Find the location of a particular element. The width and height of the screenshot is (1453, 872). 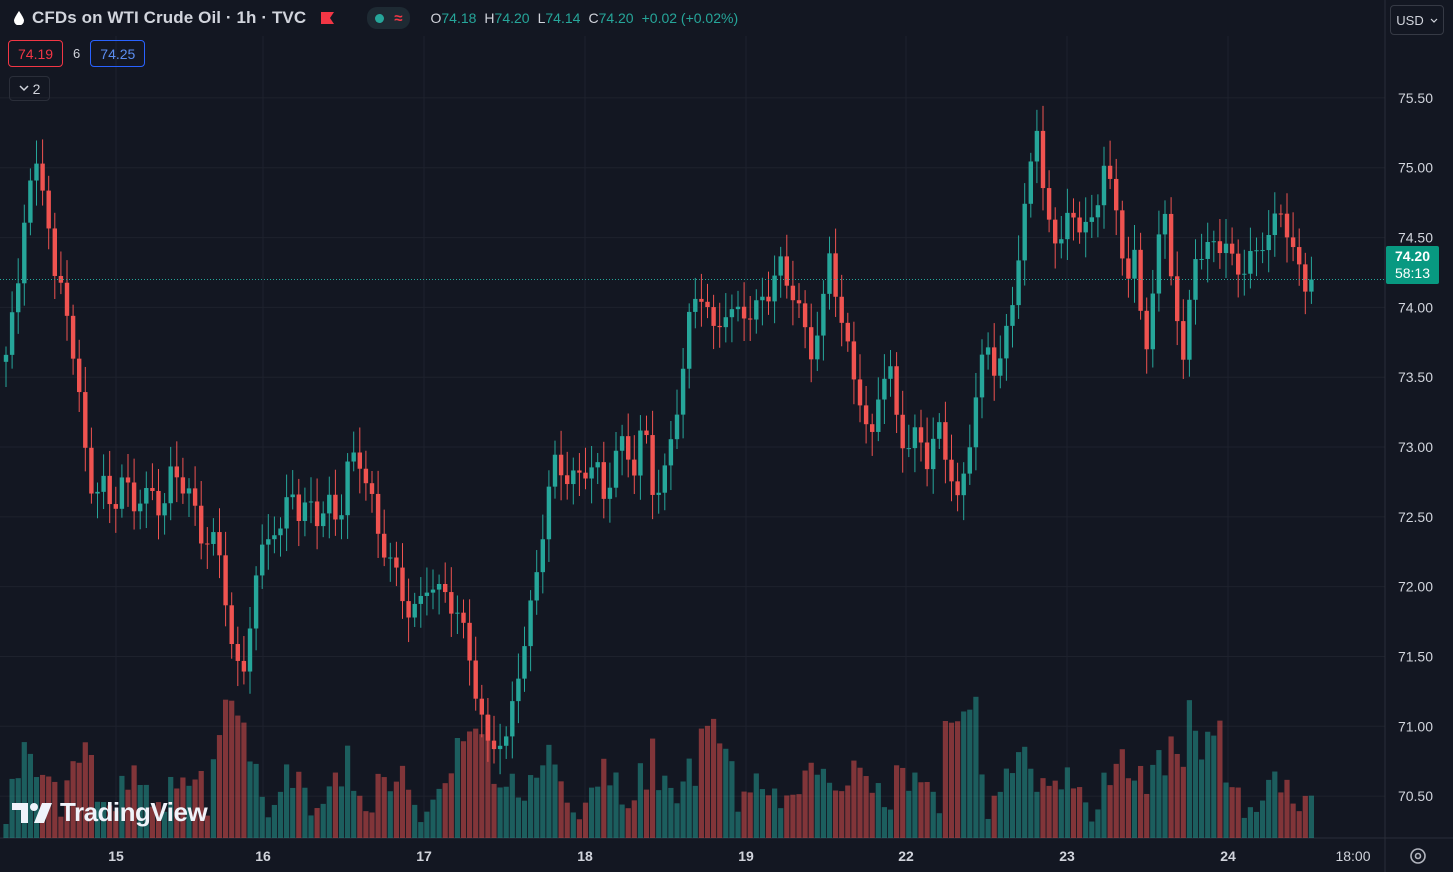

tv-logo-icon is located at coordinates (32, 812).